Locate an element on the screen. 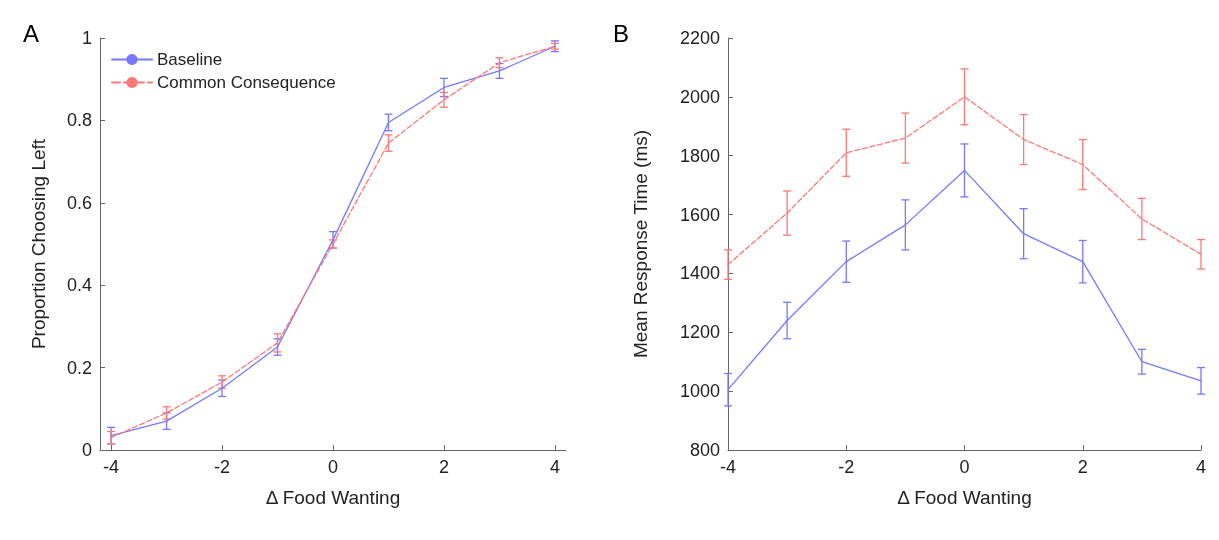  y-axis-title: Mean Response Time (ms) is located at coordinates (640, 244).